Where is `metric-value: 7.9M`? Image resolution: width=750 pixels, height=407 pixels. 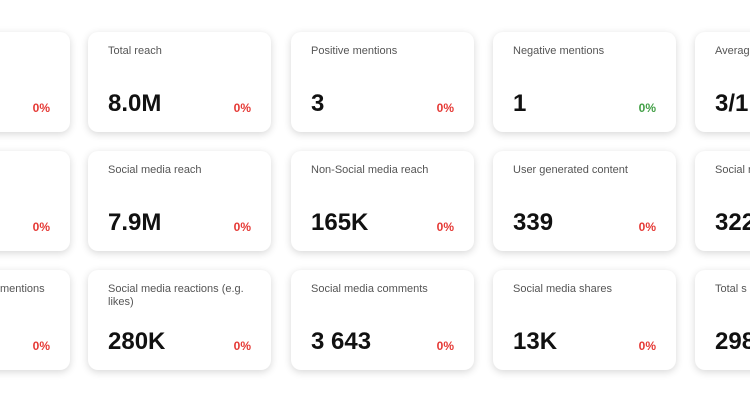 metric-value: 7.9M is located at coordinates (135, 222).